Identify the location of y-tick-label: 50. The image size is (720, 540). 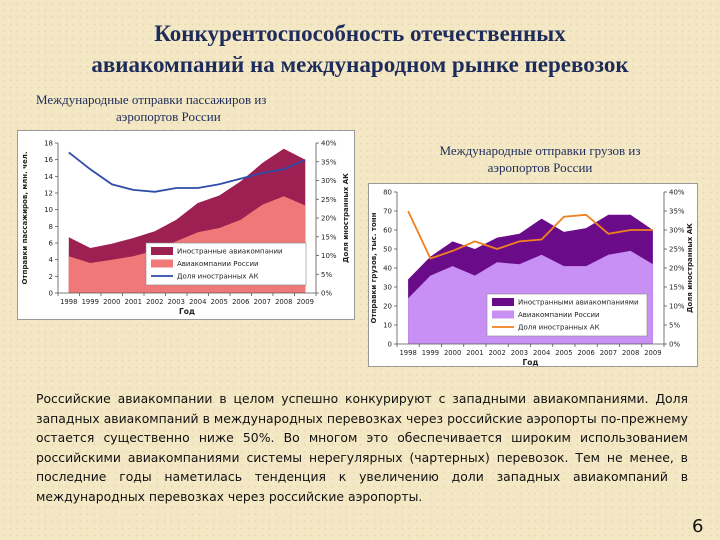
(387, 250).